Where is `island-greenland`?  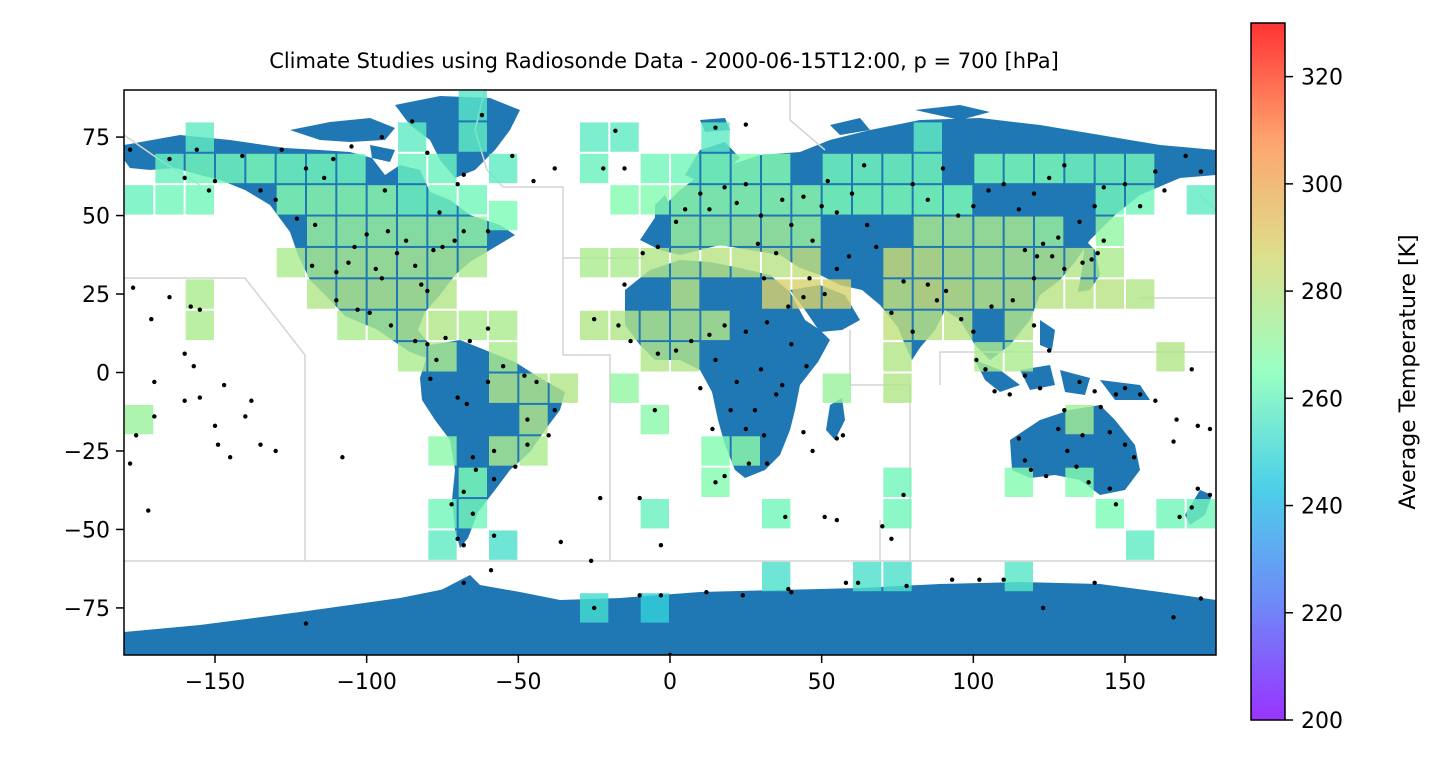 island-greenland is located at coordinates (457, 137).